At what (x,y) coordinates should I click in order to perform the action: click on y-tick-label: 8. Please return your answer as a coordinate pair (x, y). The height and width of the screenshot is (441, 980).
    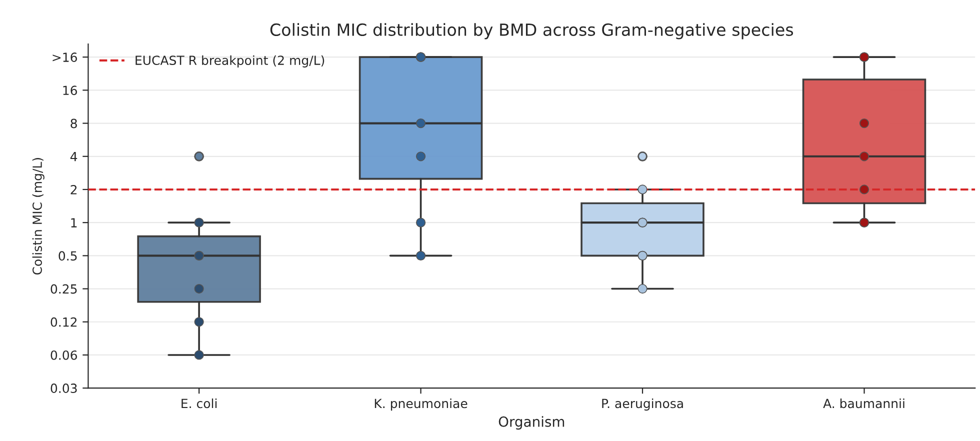
    Looking at the image, I should click on (73, 123).